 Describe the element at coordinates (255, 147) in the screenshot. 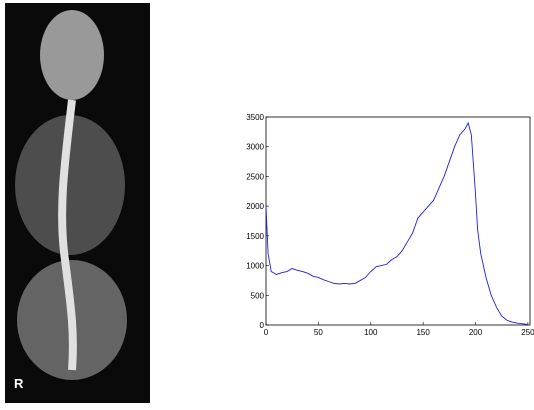

I see `y-tick-label: 3000` at that location.